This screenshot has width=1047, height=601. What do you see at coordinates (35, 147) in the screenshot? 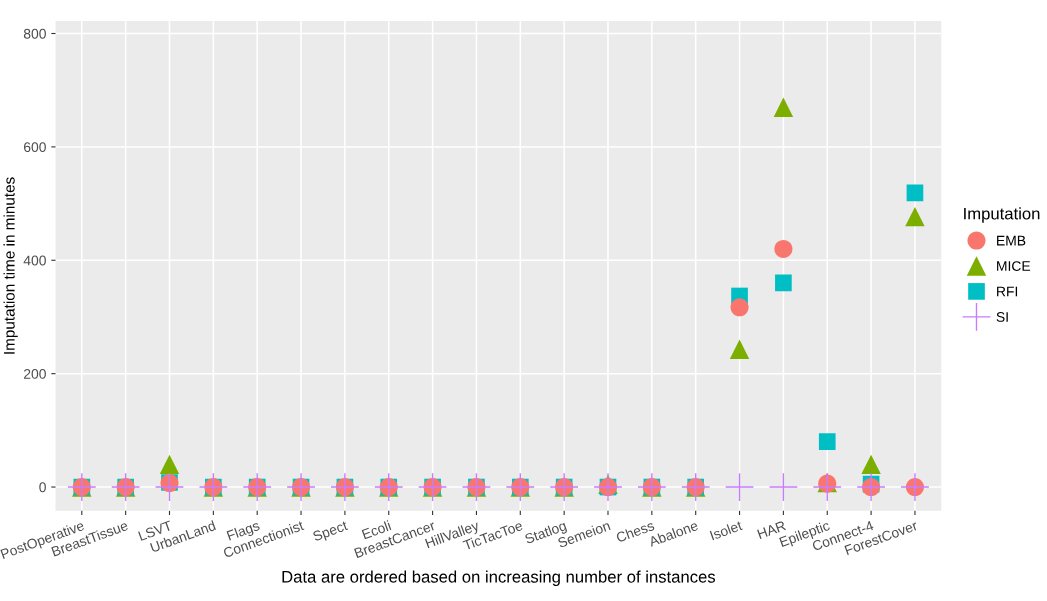
I see `y-tick-label: 600` at bounding box center [35, 147].